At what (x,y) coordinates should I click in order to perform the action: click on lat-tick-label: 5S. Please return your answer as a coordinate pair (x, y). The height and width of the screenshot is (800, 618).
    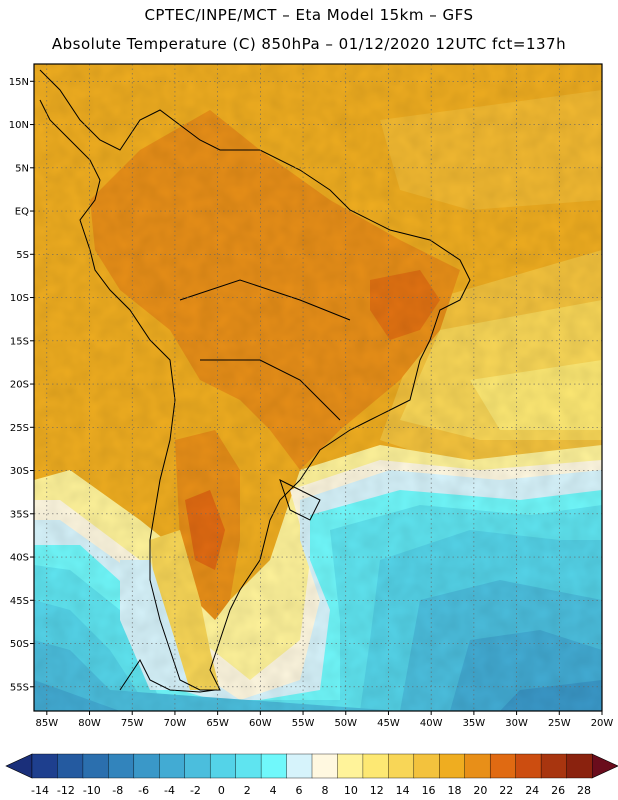
    Looking at the image, I should click on (22, 255).